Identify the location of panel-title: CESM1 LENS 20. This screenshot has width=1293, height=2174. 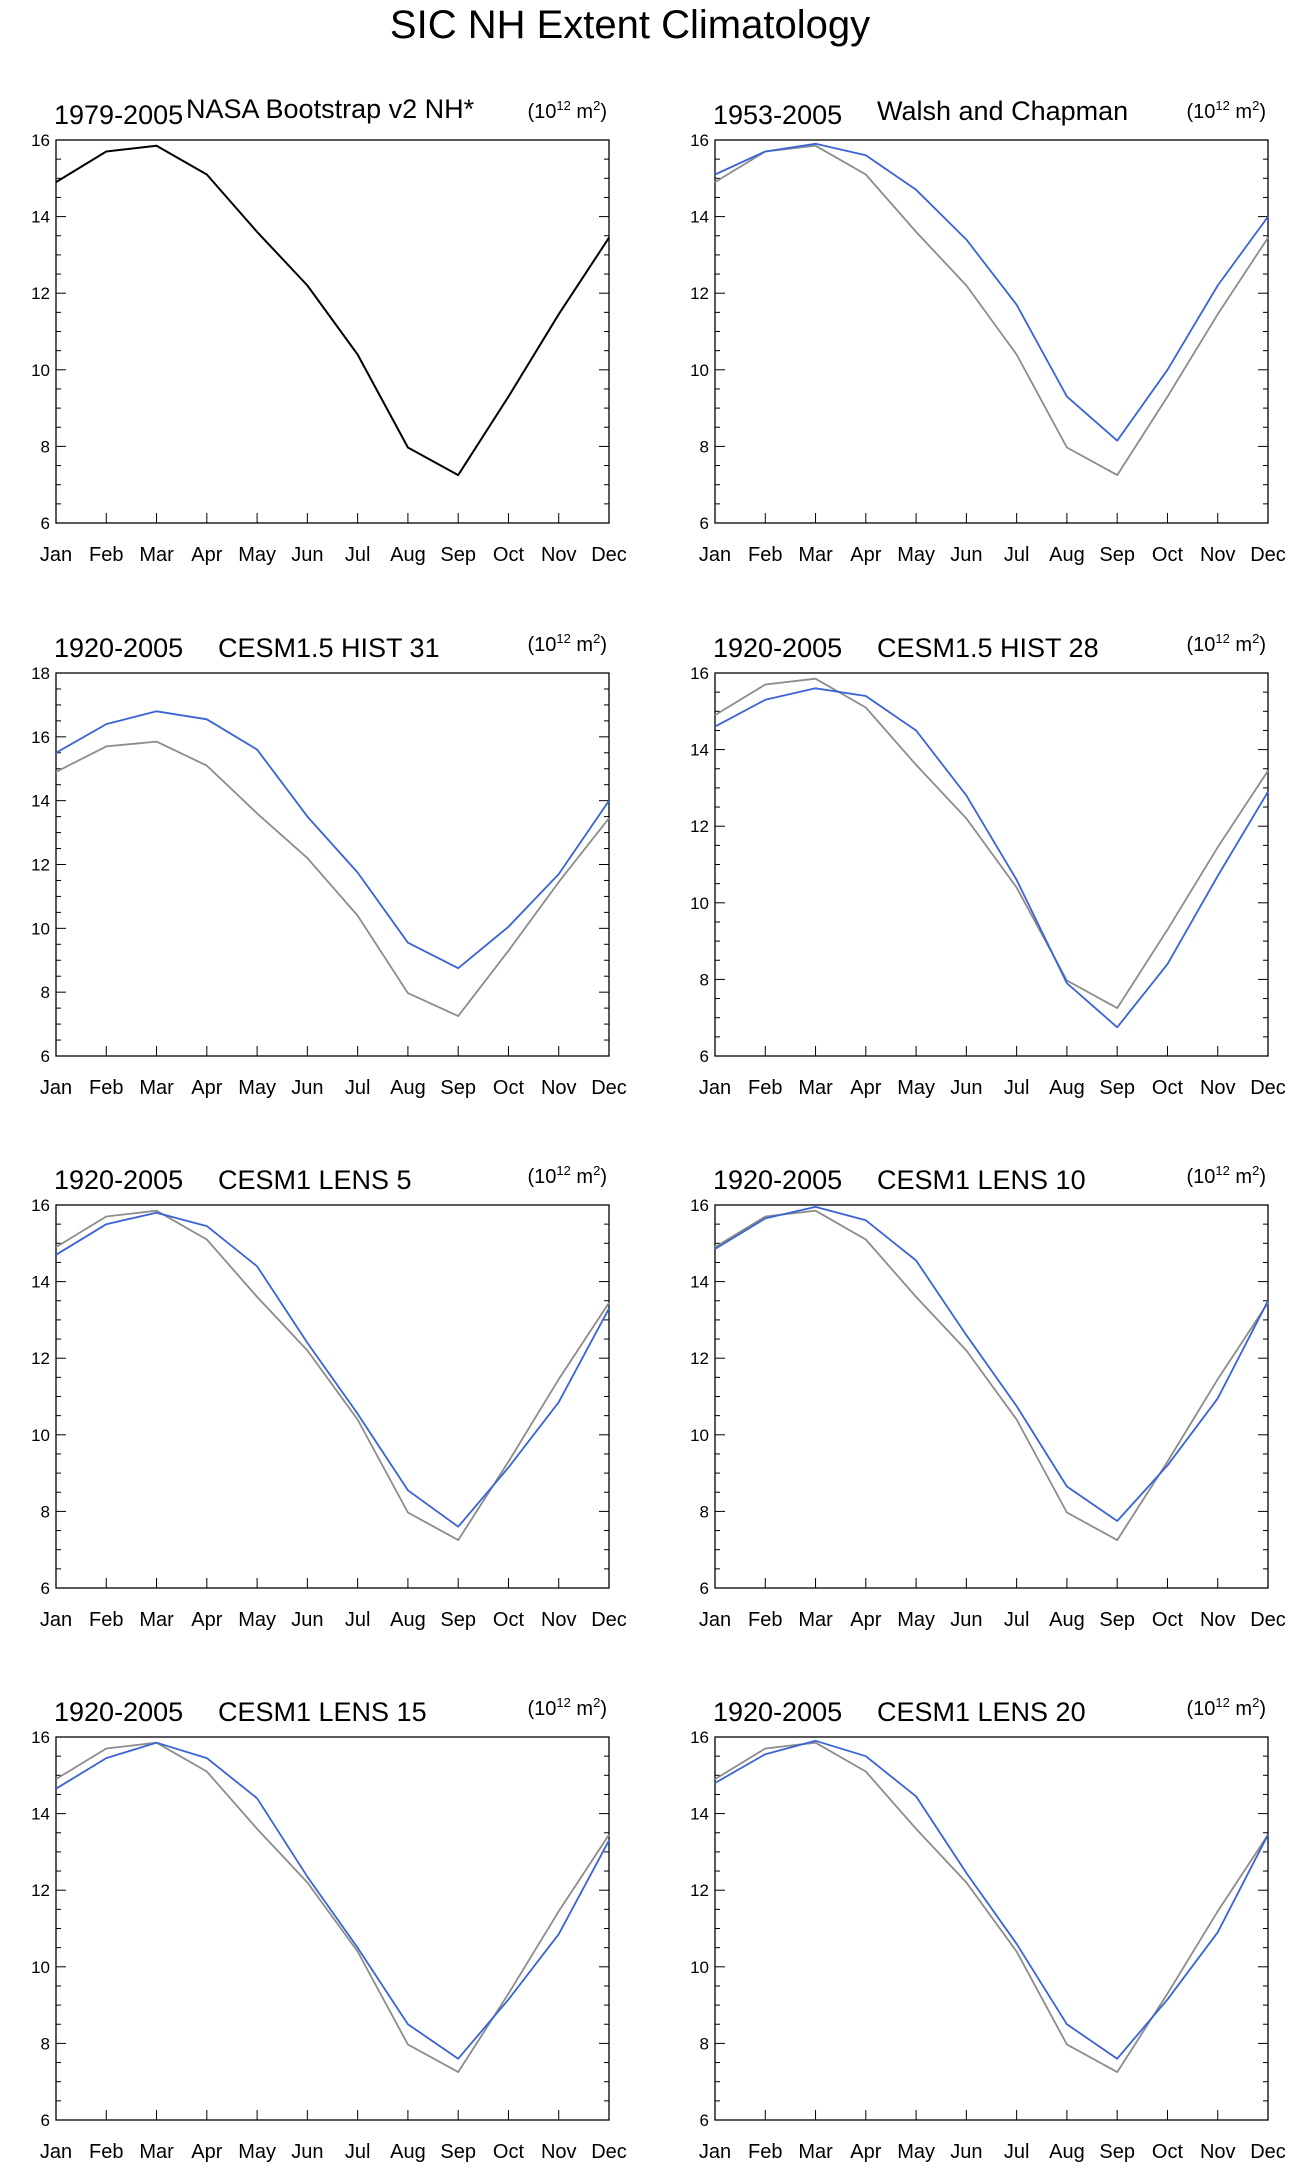
(981, 1712).